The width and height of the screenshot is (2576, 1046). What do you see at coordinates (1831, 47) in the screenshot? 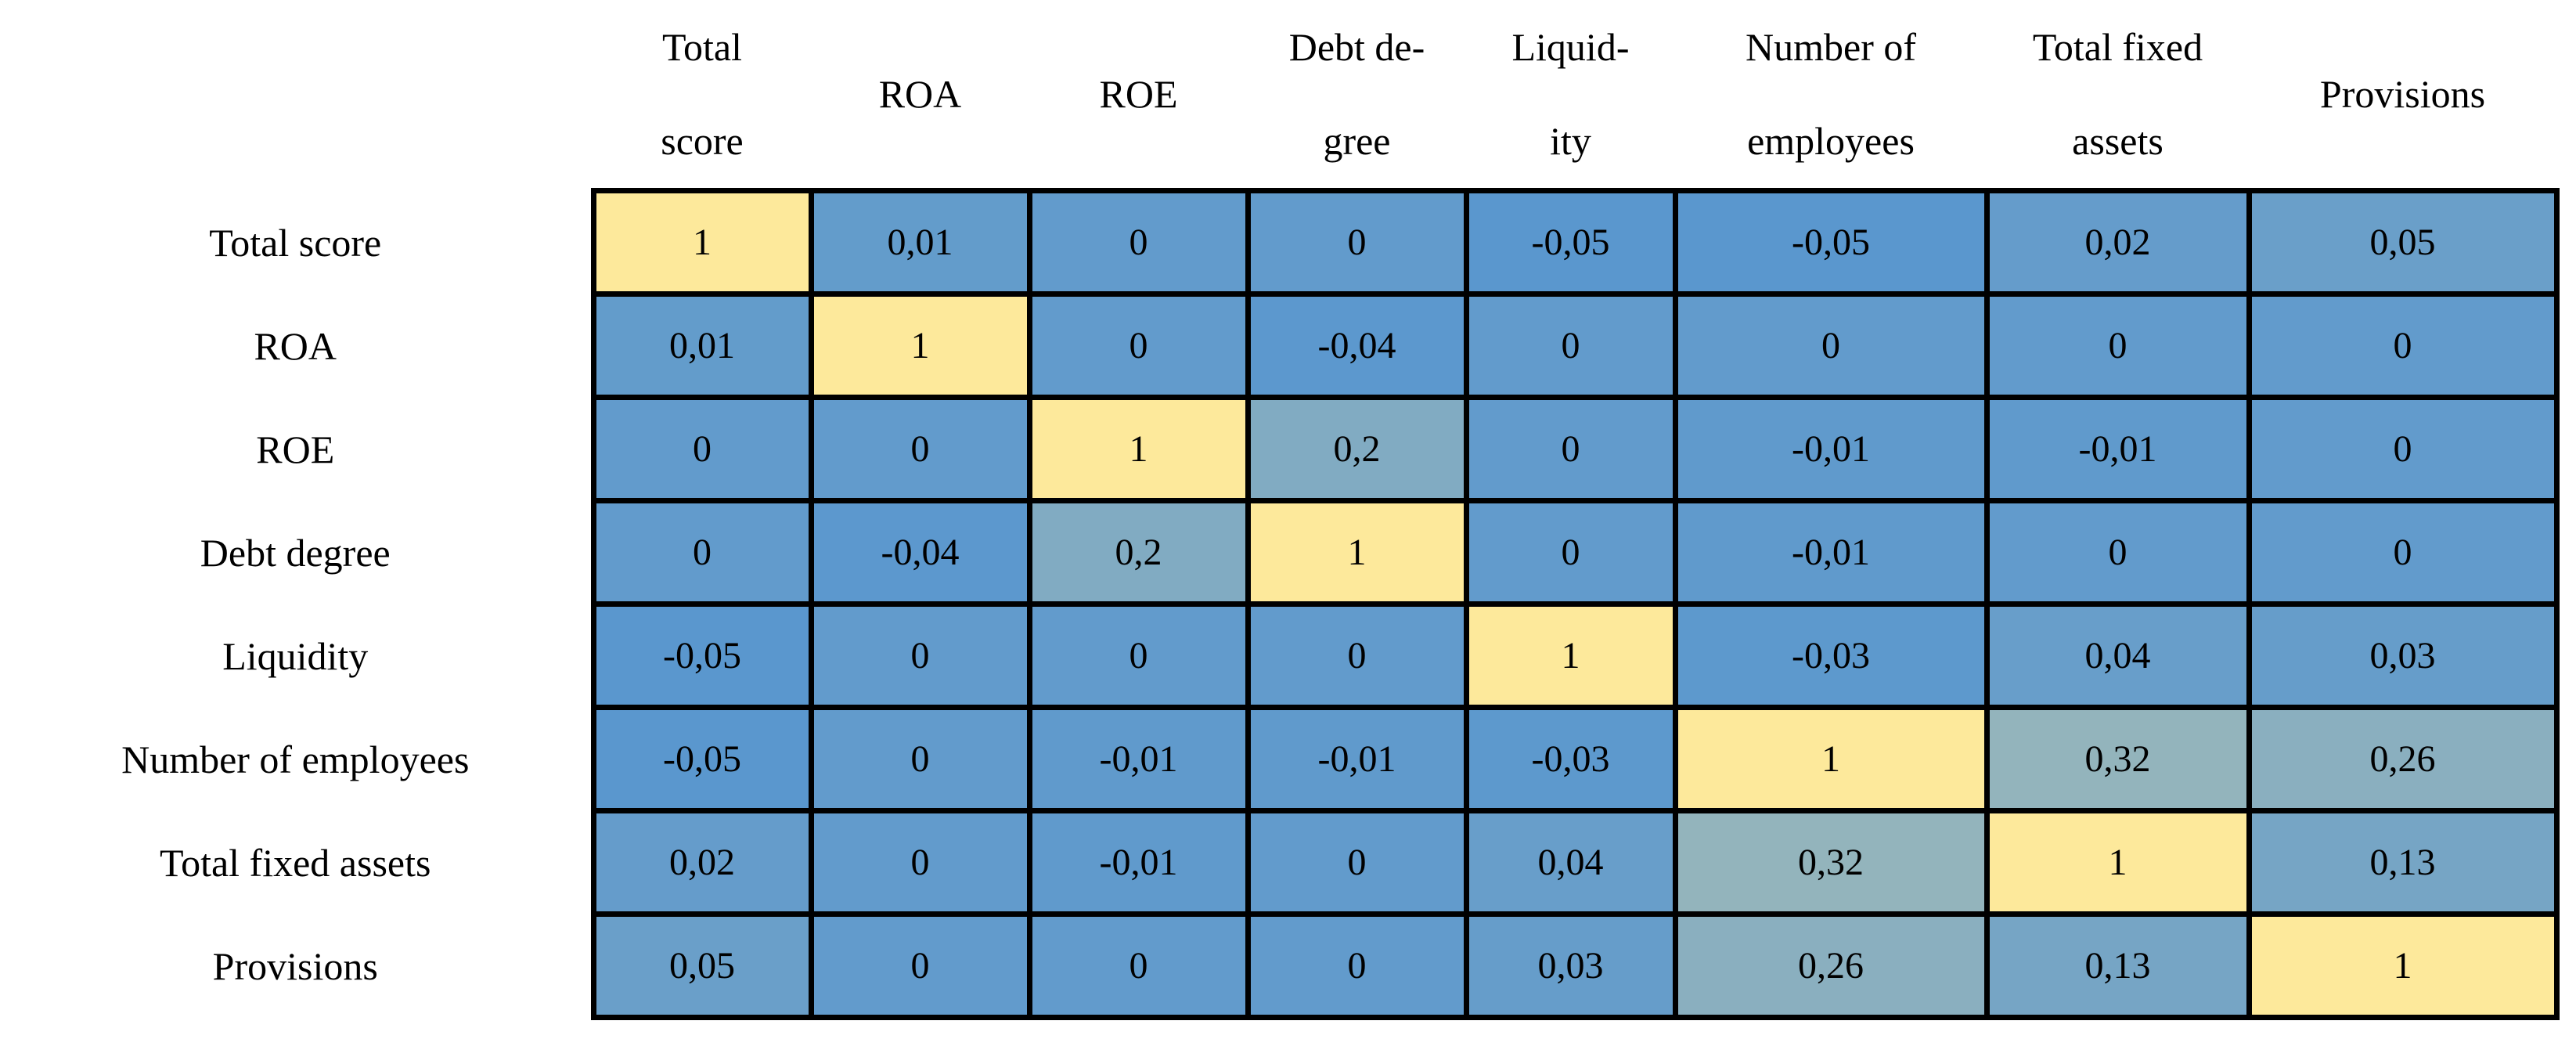
I see `column-header-line: Number of` at bounding box center [1831, 47].